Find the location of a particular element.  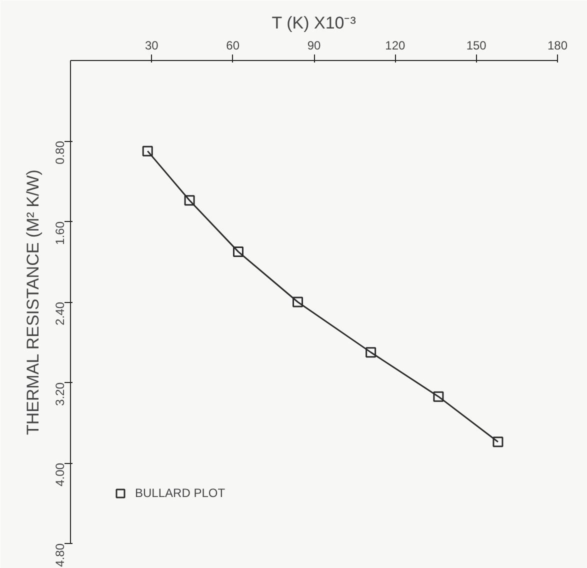

y-axis-title: THERMAL RESISTANCE (M² K/W) is located at coordinates (33, 303).